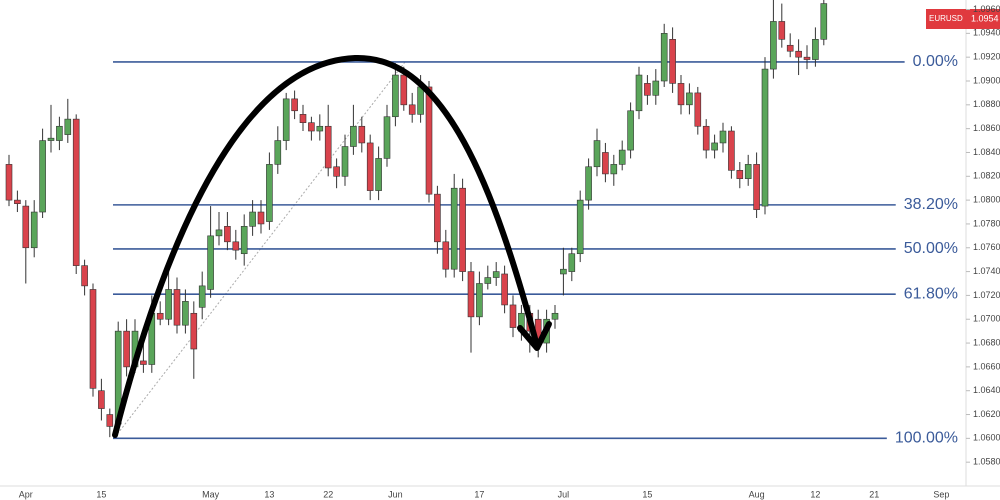 The width and height of the screenshot is (1000, 500). What do you see at coordinates (874, 494) in the screenshot?
I see `x-tick-label: 21` at bounding box center [874, 494].